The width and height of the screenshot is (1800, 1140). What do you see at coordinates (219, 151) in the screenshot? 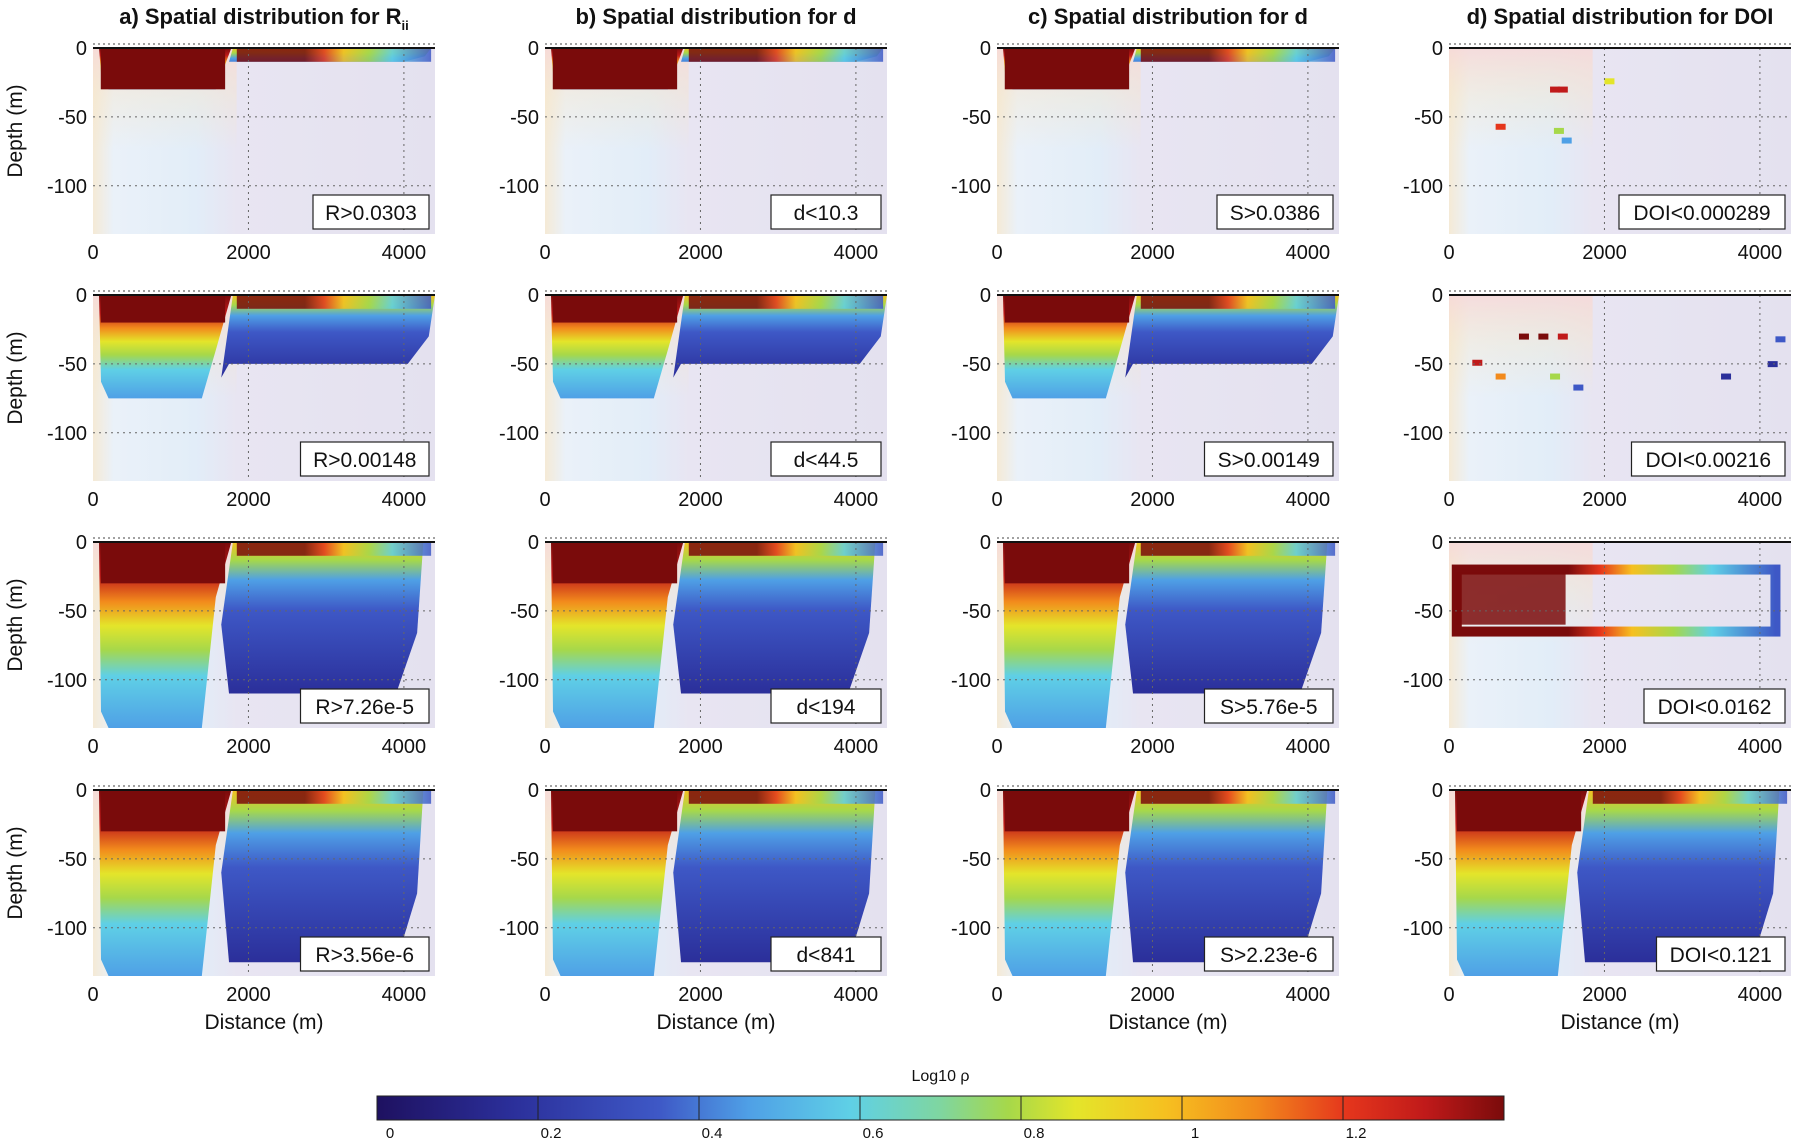
I see `heatmap-panel: 0 -50 -100 0 2000 4000 Depth (m) R>0.0303` at bounding box center [219, 151].